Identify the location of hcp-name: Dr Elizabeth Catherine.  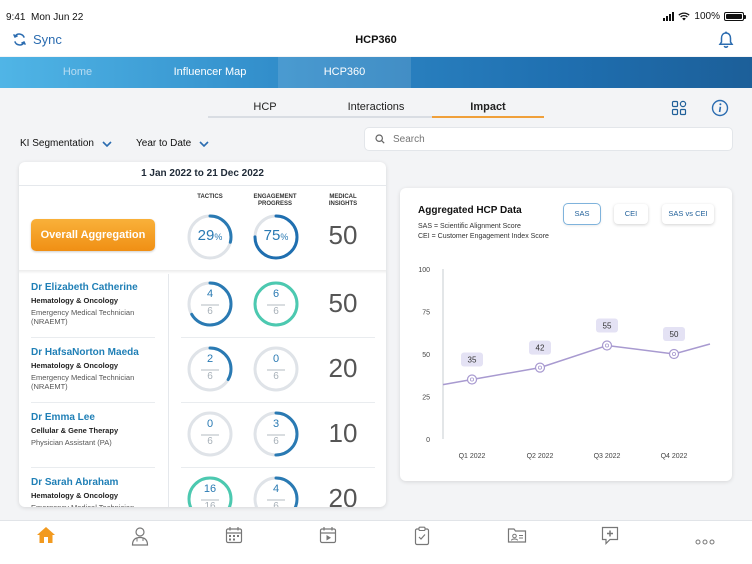
(84, 287).